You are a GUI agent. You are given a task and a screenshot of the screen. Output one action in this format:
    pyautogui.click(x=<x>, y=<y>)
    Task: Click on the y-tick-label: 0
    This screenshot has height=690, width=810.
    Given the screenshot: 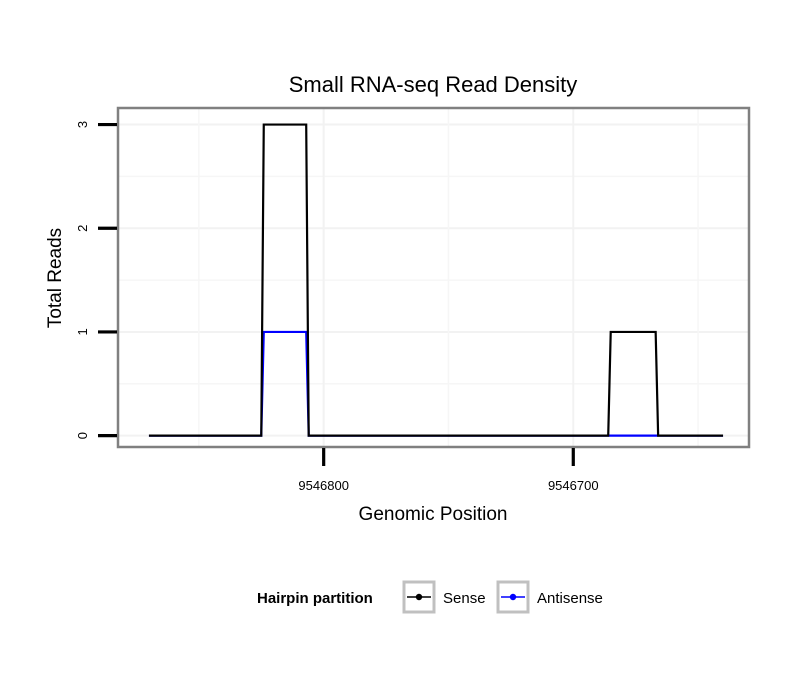 What is the action you would take?
    pyautogui.click(x=82, y=435)
    